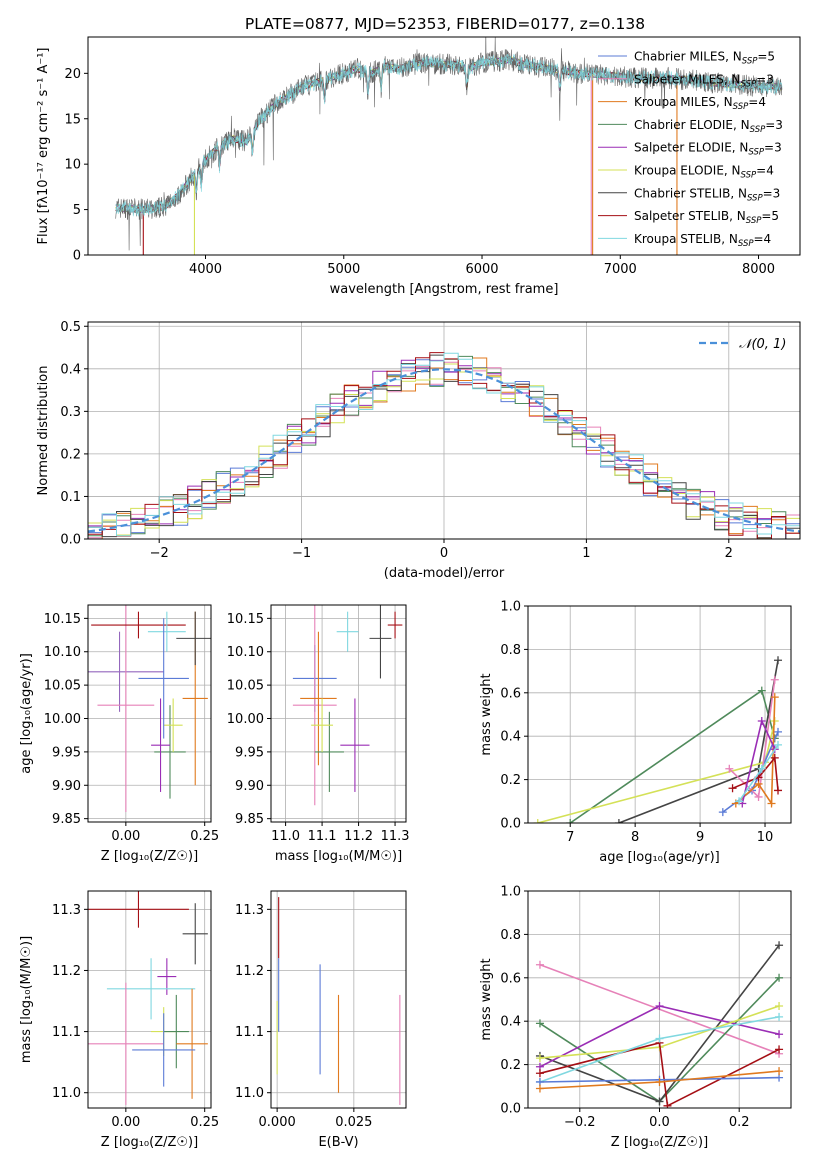 The width and height of the screenshot is (819, 1170). What do you see at coordinates (72, 165) in the screenshot?
I see `tick-label-y: 10` at bounding box center [72, 165].